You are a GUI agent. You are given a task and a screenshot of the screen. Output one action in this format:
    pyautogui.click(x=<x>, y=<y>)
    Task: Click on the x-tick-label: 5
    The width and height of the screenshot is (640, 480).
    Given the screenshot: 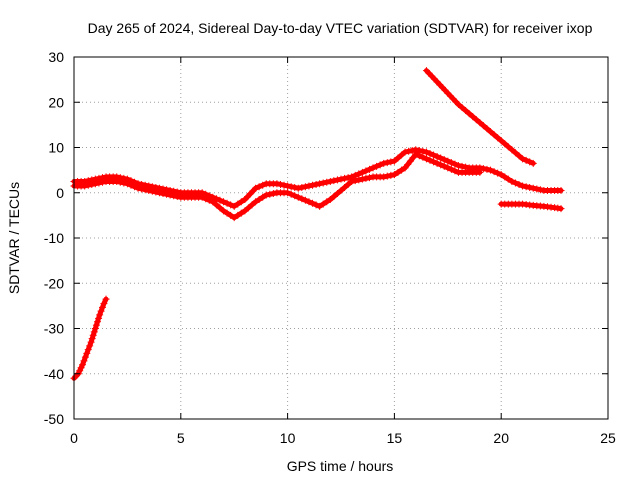 What is the action you would take?
    pyautogui.click(x=181, y=438)
    